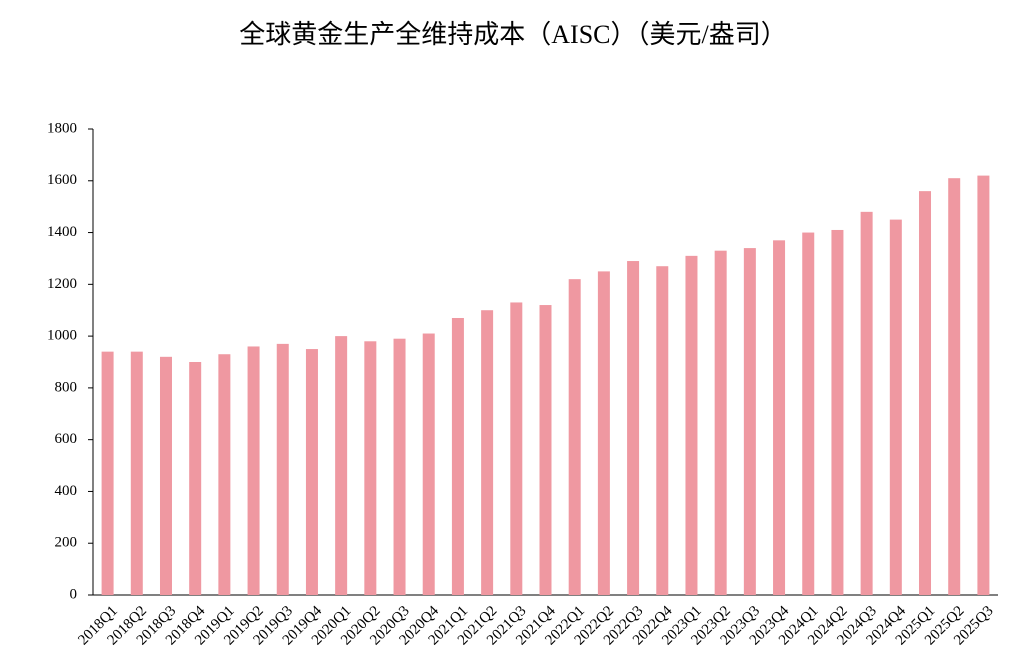 The width and height of the screenshot is (1026, 667). Describe the element at coordinates (62, 232) in the screenshot. I see `y-tick-label: 1400` at that location.